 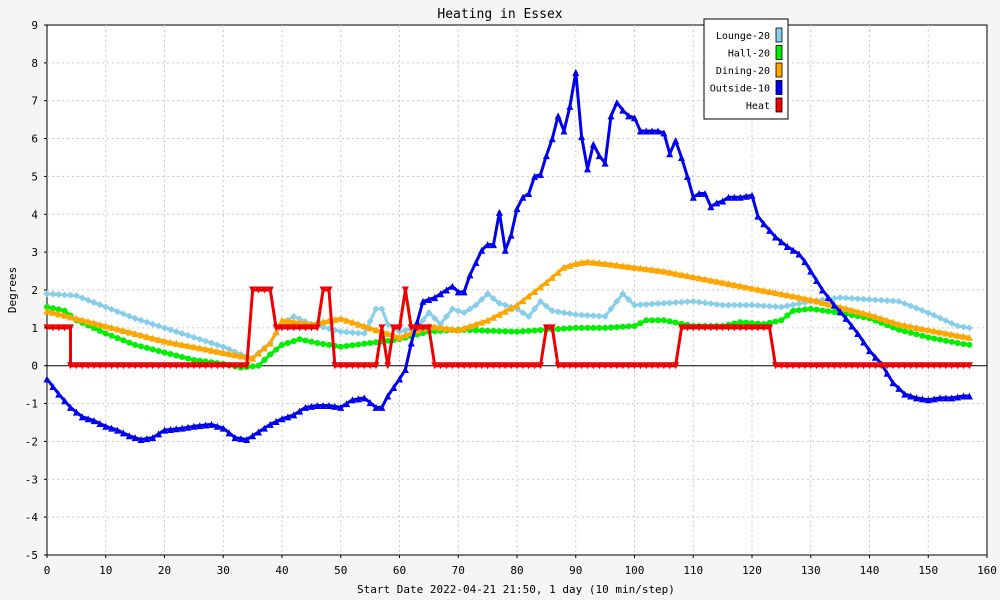 What do you see at coordinates (779, 70) in the screenshot?
I see `legend-swatch` at bounding box center [779, 70].